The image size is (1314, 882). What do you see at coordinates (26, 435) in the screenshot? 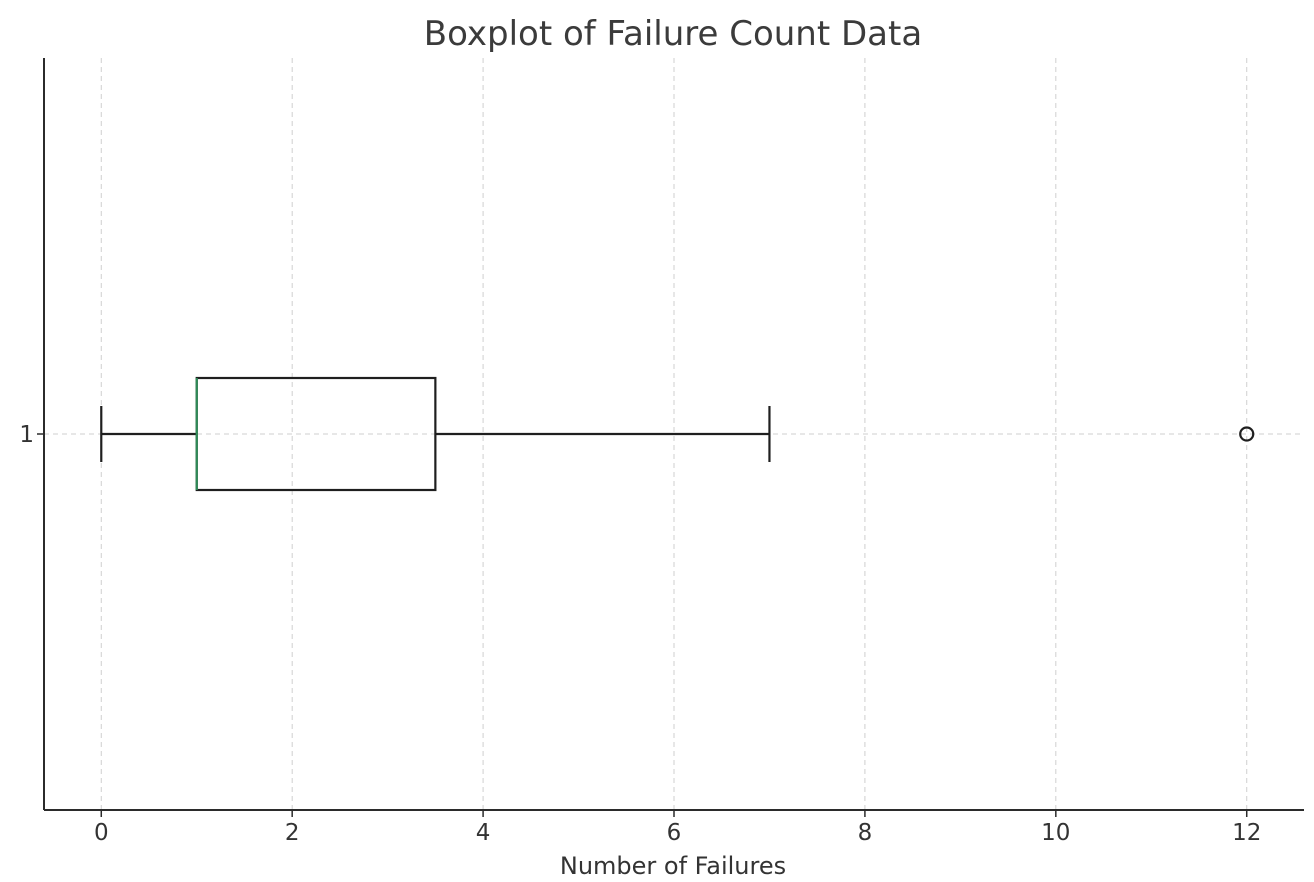
I see `y-tick-label: 1` at bounding box center [26, 435].